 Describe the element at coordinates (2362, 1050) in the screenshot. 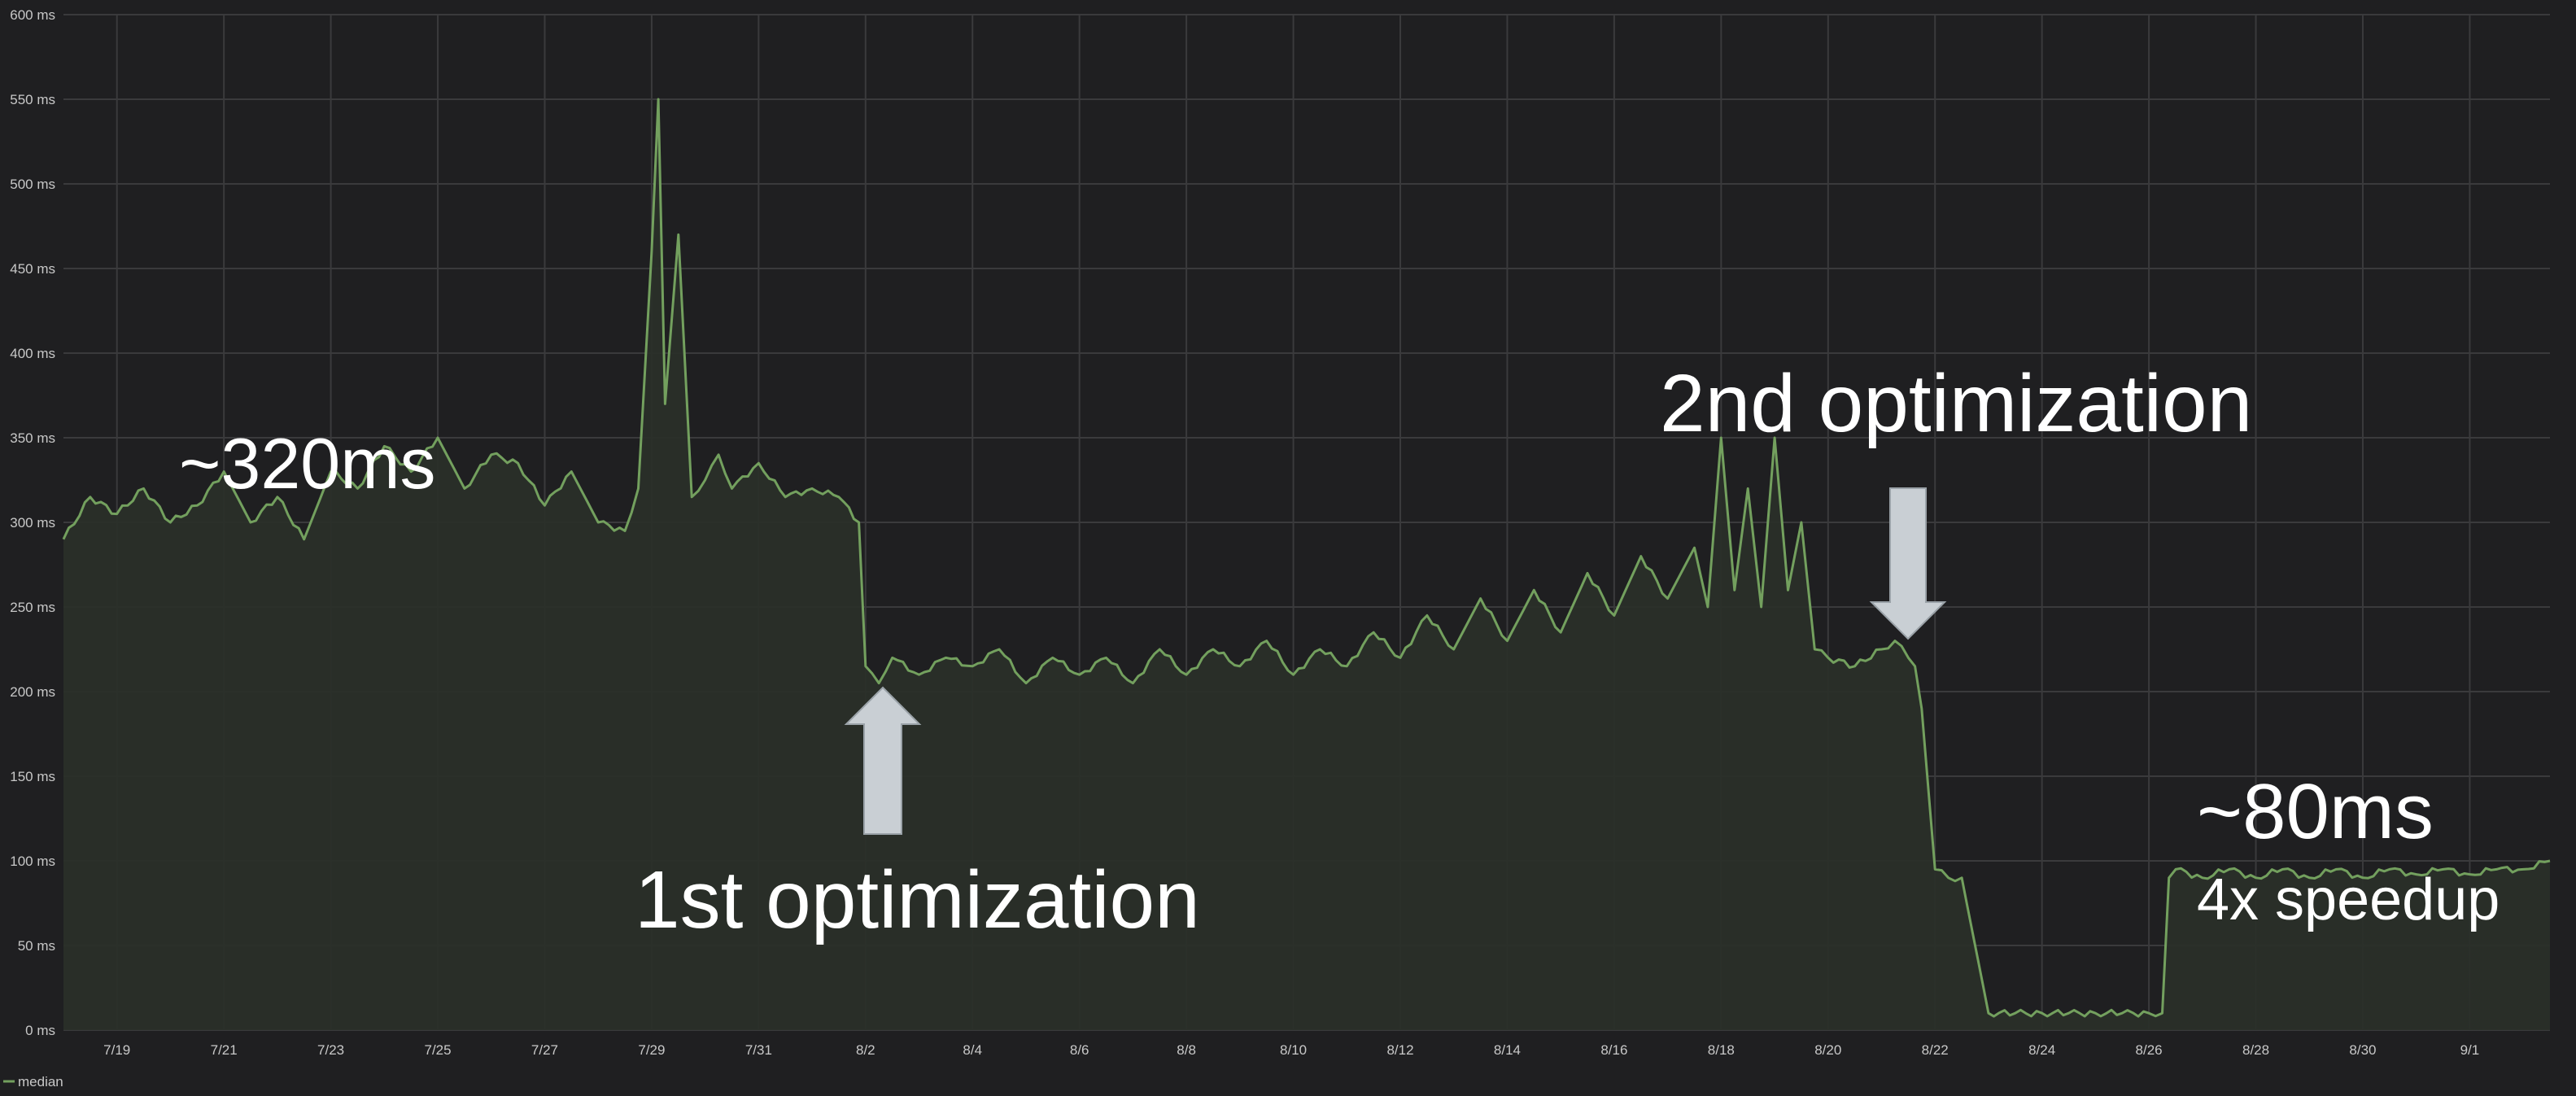

I see `x-tick-label: 8/30` at that location.